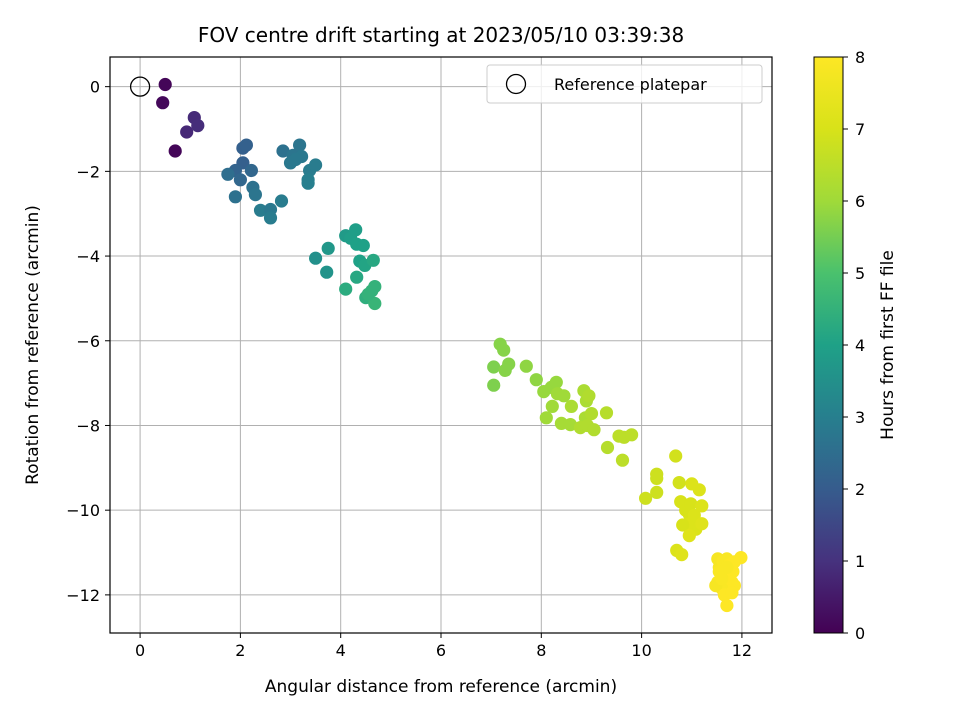 The width and height of the screenshot is (960, 720). I want to click on x-tick-label: 2, so click(240, 650).